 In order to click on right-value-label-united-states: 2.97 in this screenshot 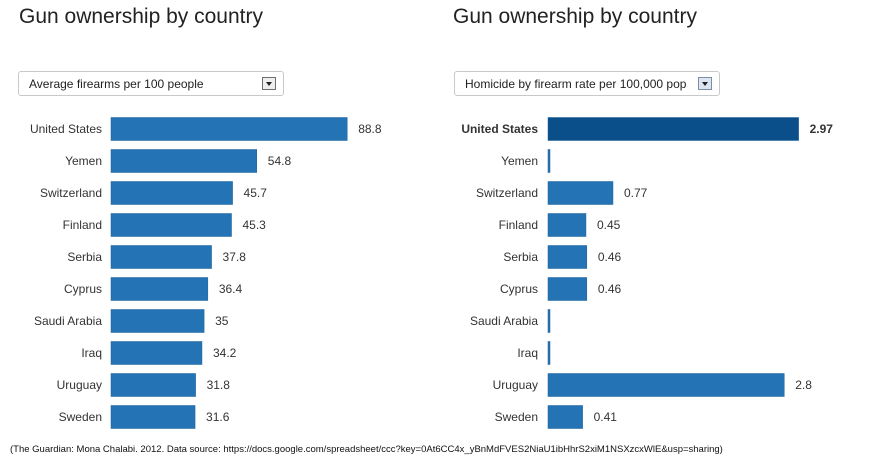, I will do `click(822, 129)`.